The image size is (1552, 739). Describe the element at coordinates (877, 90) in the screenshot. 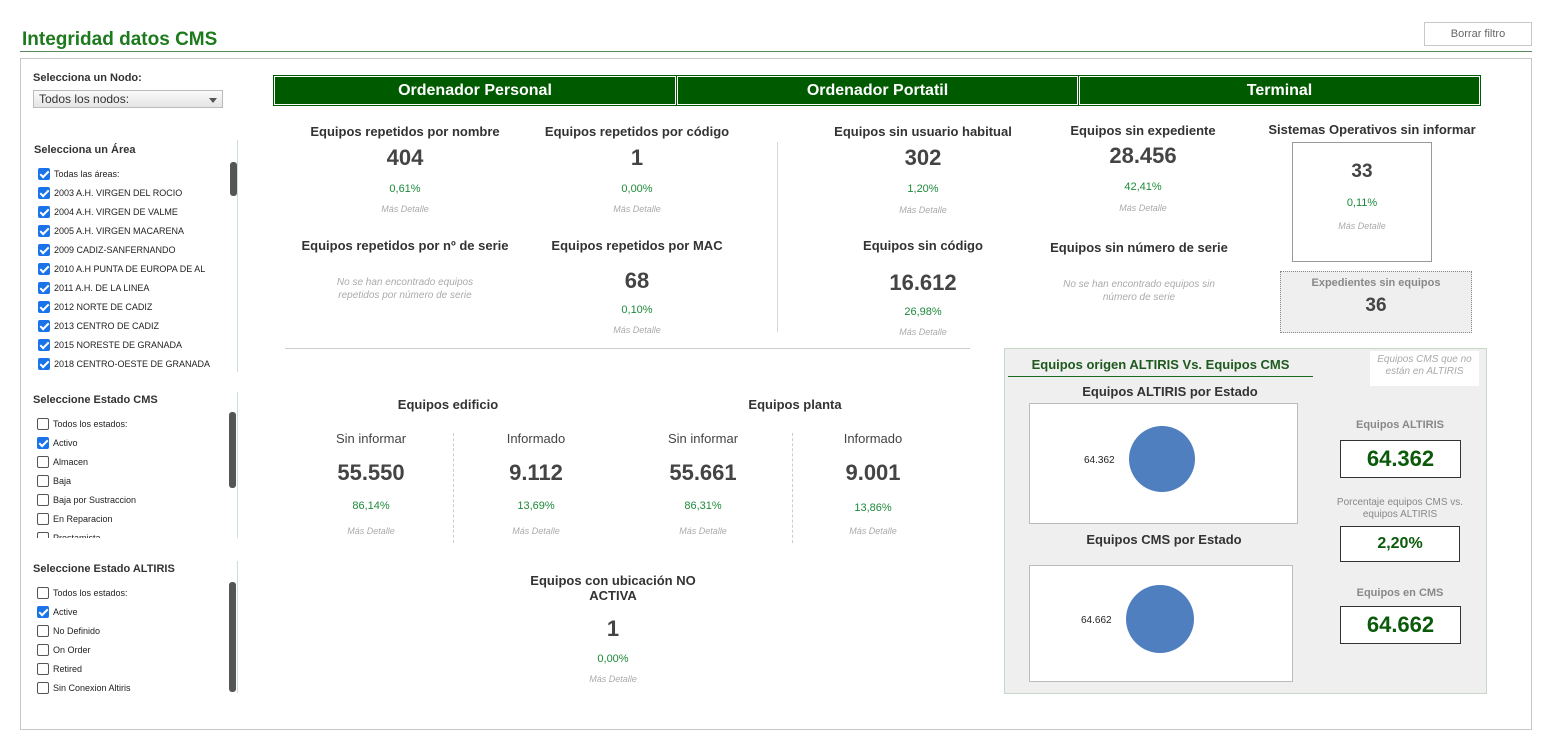

I see `tab-ordenador-portatil: Ordenador Portatil` at that location.